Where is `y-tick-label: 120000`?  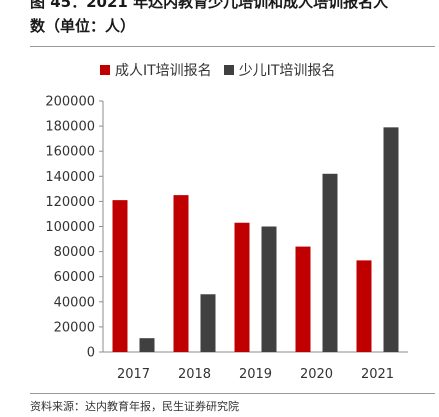
y-tick-label: 120000 is located at coordinates (70, 202).